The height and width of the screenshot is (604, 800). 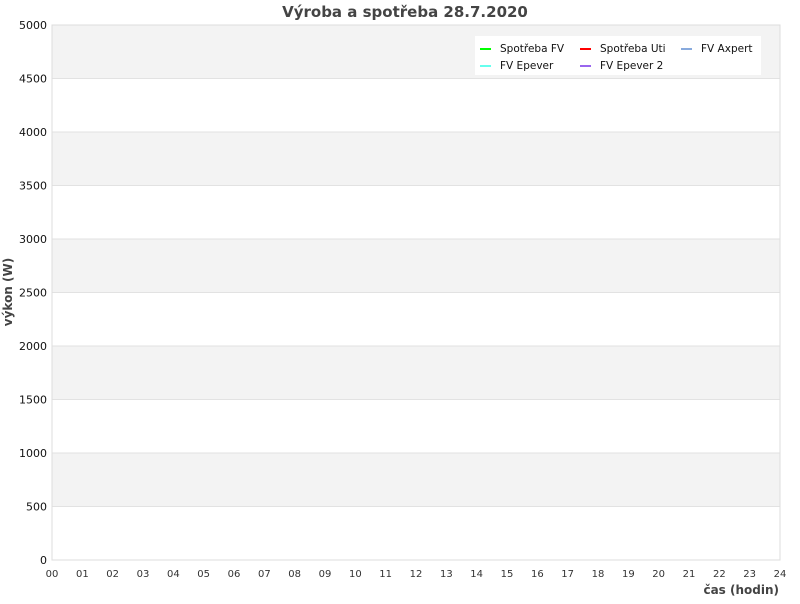 I want to click on x-tick-label: 00, so click(x=52, y=574).